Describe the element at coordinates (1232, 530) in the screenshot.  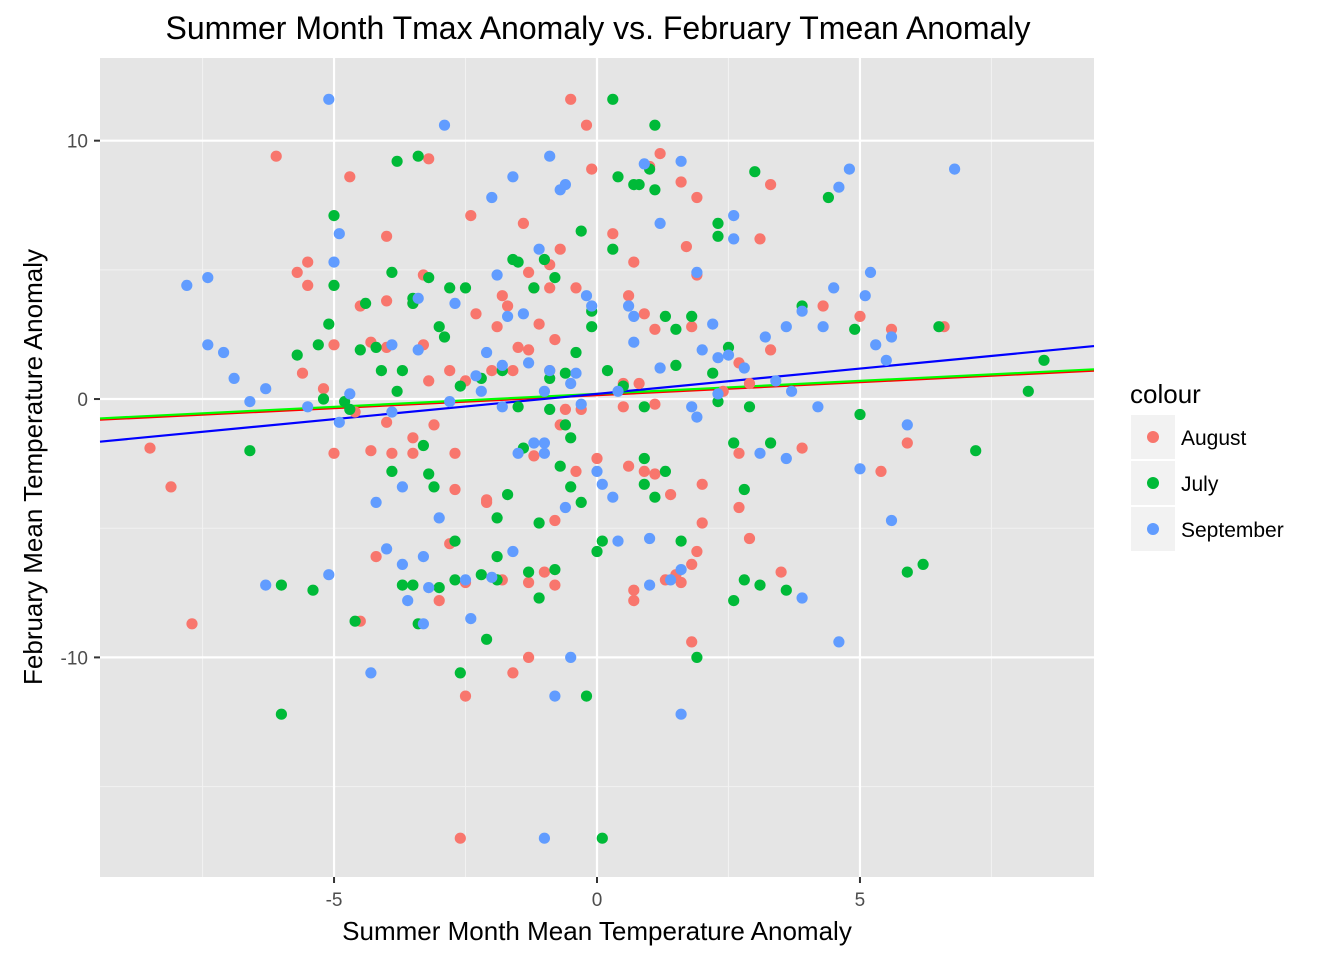
I see `legend-label: September` at that location.